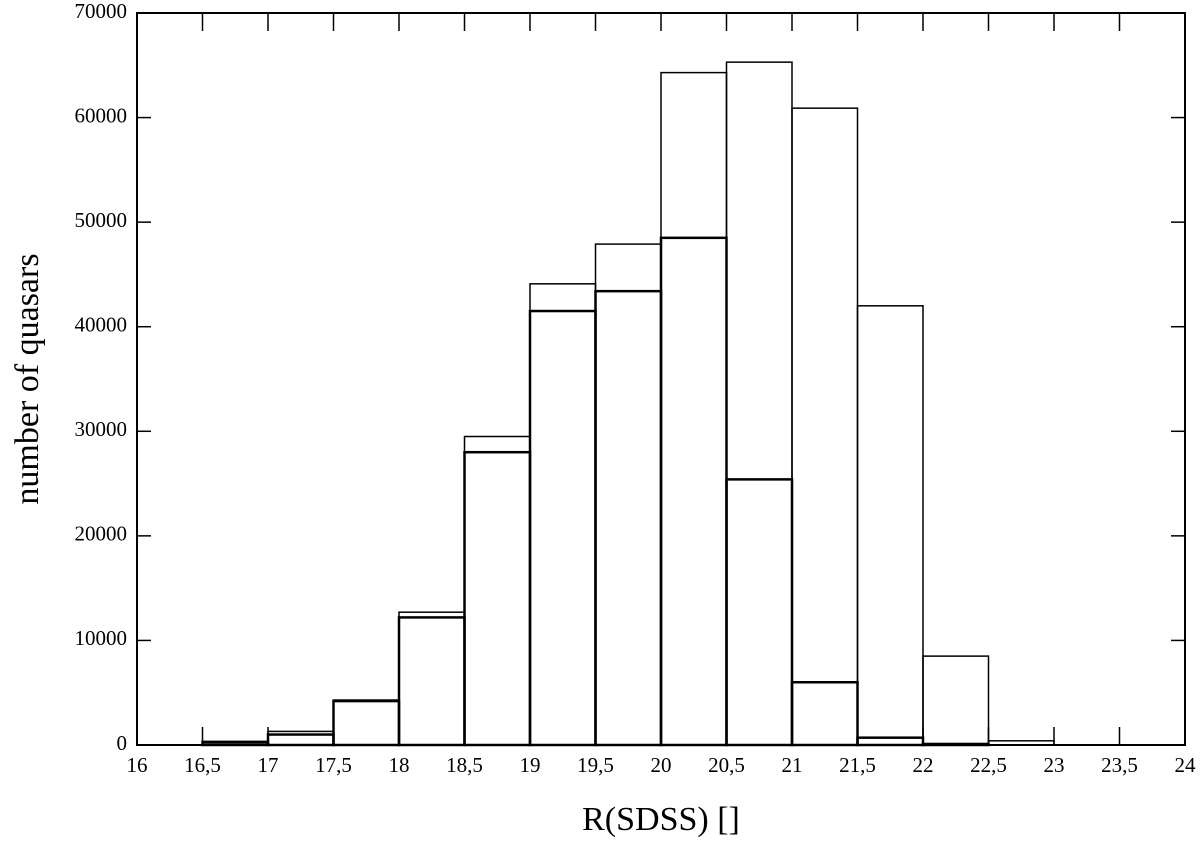  Describe the element at coordinates (101, 115) in the screenshot. I see `y-tick-label: 60000` at that location.